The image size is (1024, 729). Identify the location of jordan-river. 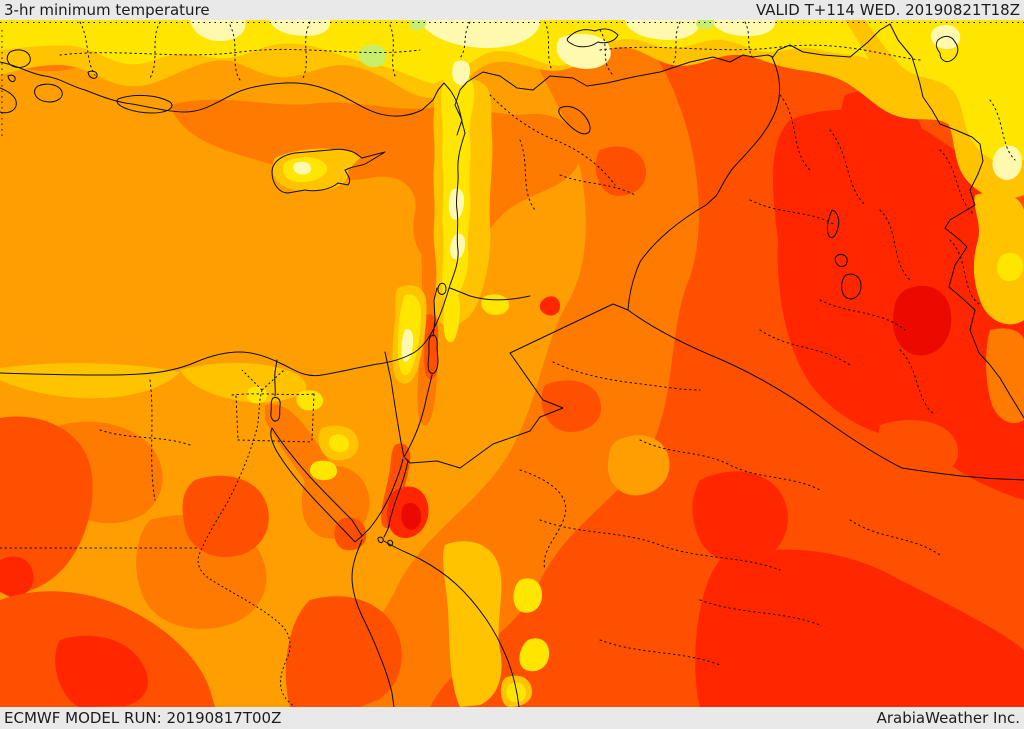
(435, 312).